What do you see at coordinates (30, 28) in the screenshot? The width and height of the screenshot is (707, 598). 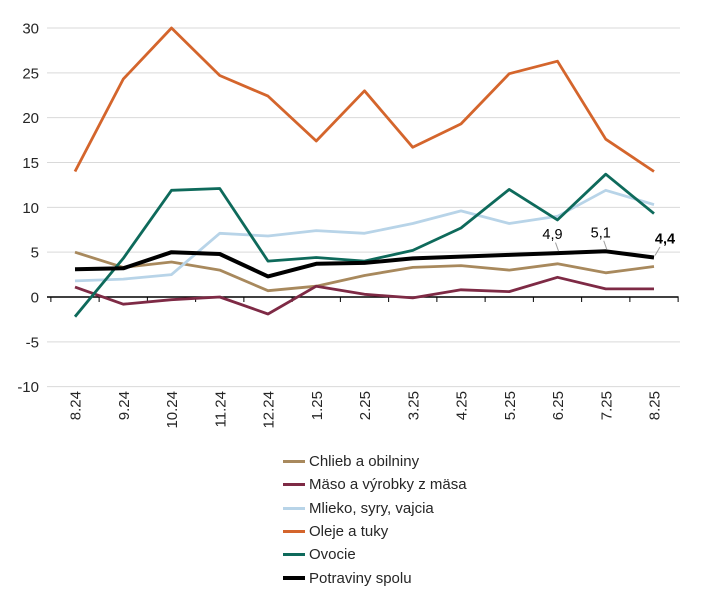 I see `y-axis-tick-label: 30` at bounding box center [30, 28].